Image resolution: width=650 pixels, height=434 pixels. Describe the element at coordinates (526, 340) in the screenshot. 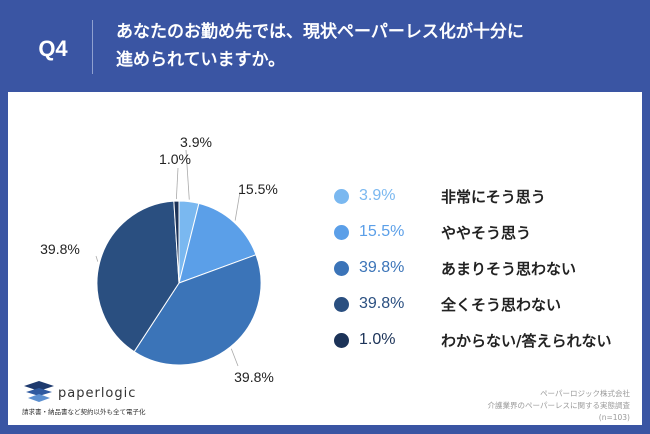

I see `legend-label: わからない/答えられない` at that location.